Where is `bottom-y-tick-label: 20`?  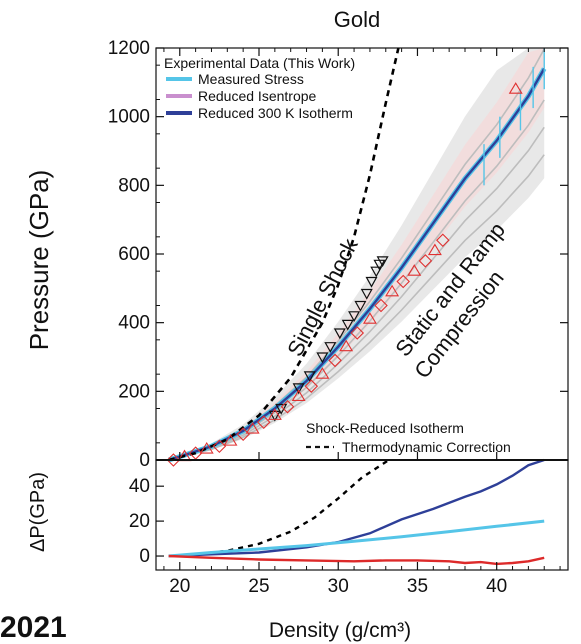 bottom-y-tick-label: 20 is located at coordinates (139, 521).